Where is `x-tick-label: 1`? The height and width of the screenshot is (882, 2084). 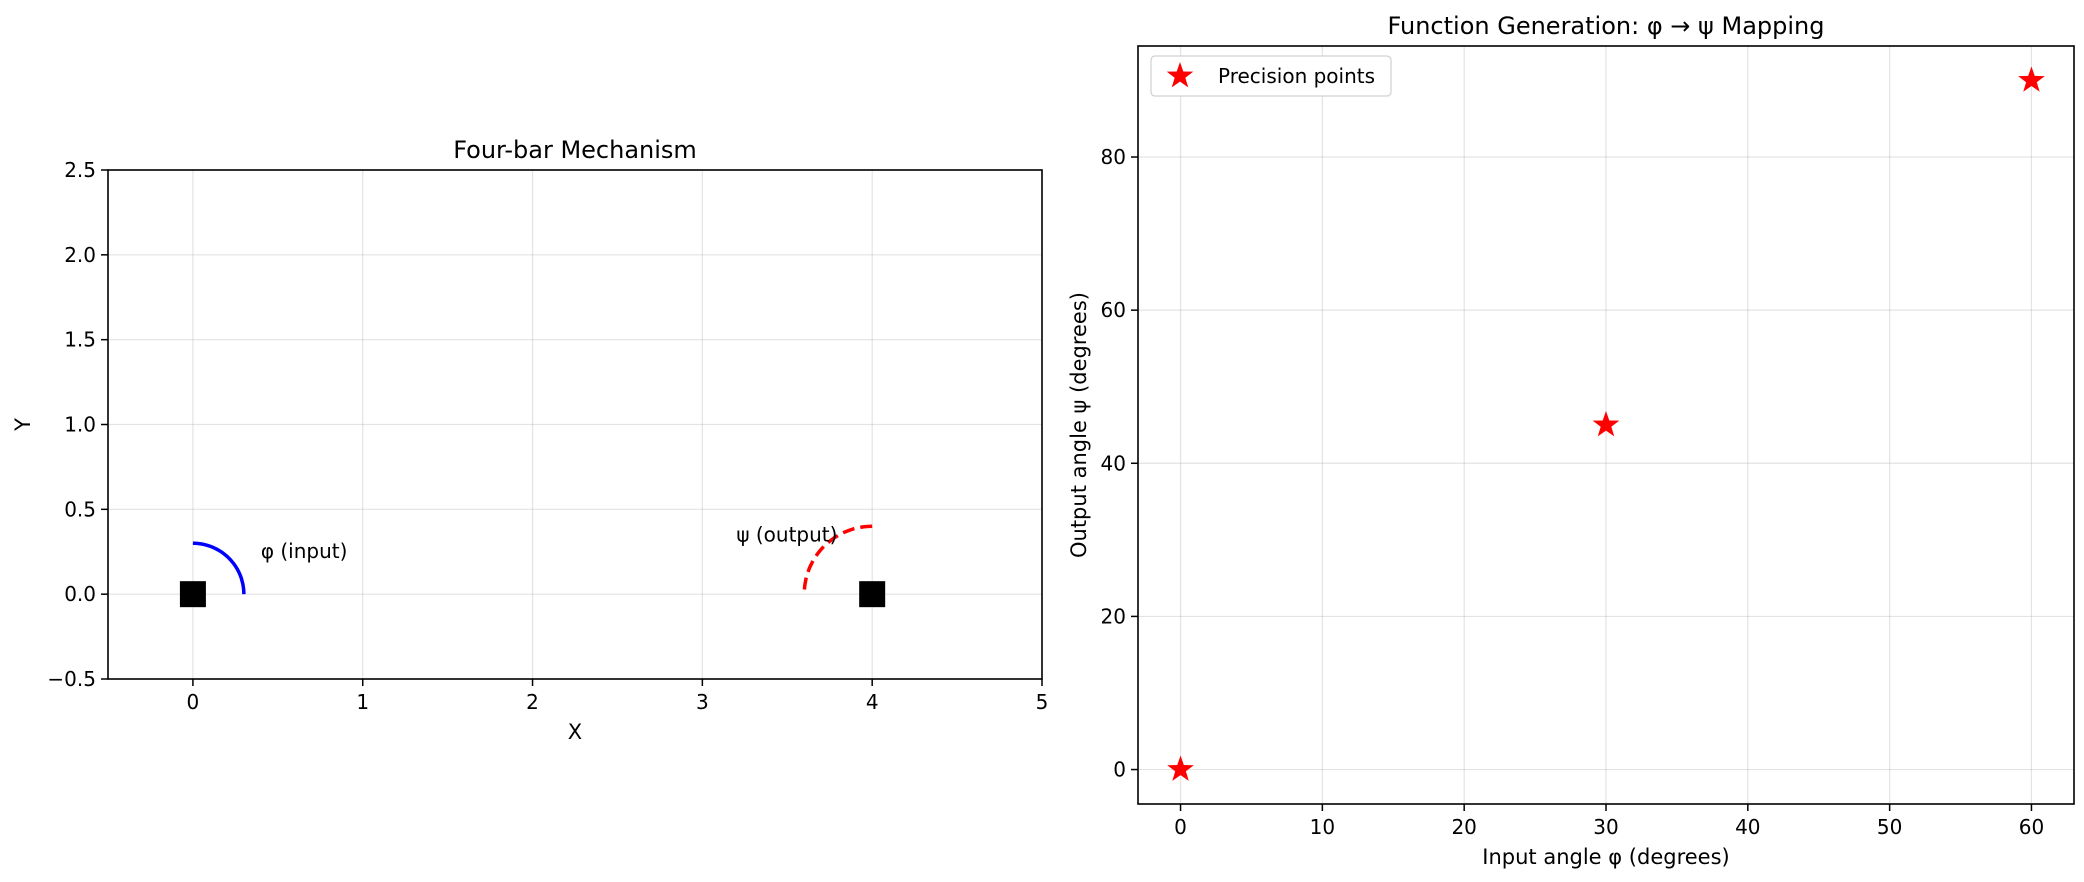
x-tick-label: 1 is located at coordinates (362, 702).